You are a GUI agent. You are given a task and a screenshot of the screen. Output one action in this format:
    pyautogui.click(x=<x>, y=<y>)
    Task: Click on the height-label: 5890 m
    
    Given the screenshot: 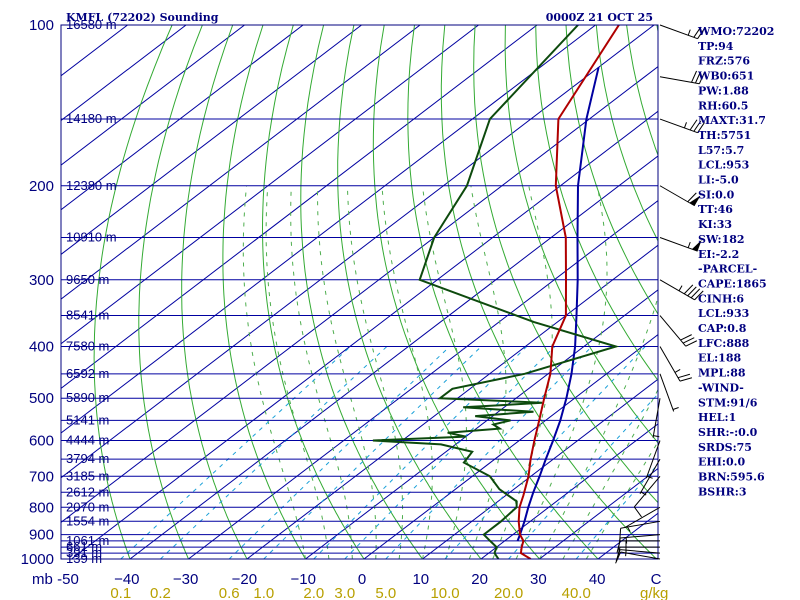 What is the action you would take?
    pyautogui.click(x=87, y=397)
    